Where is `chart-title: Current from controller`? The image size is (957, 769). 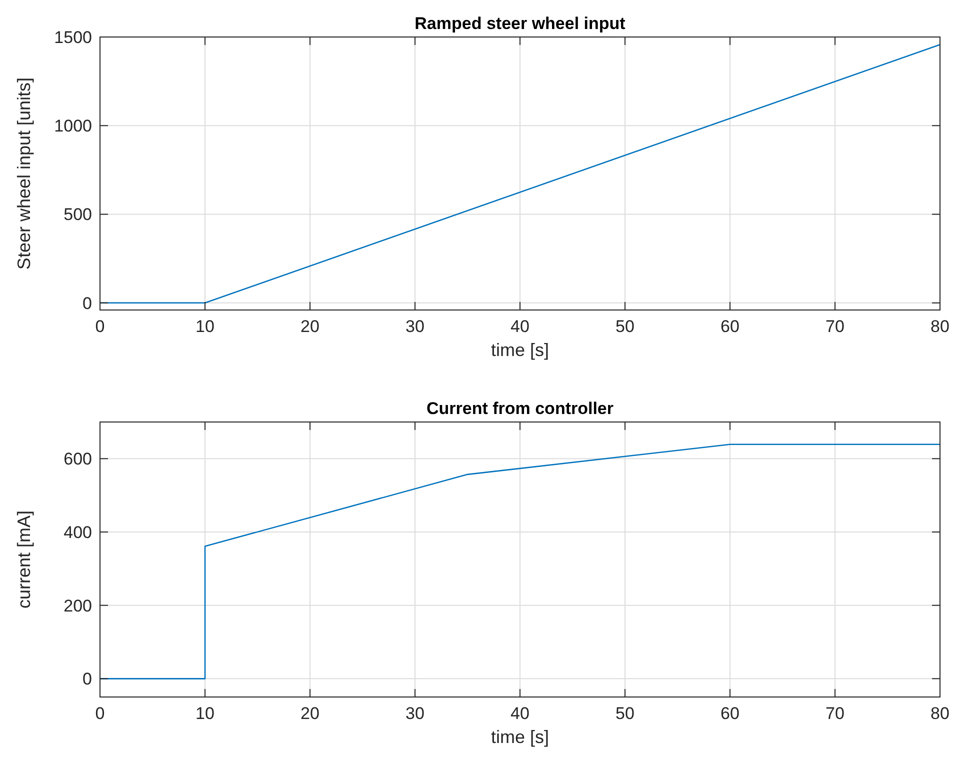
chart-title: Current from controller is located at coordinates (520, 408).